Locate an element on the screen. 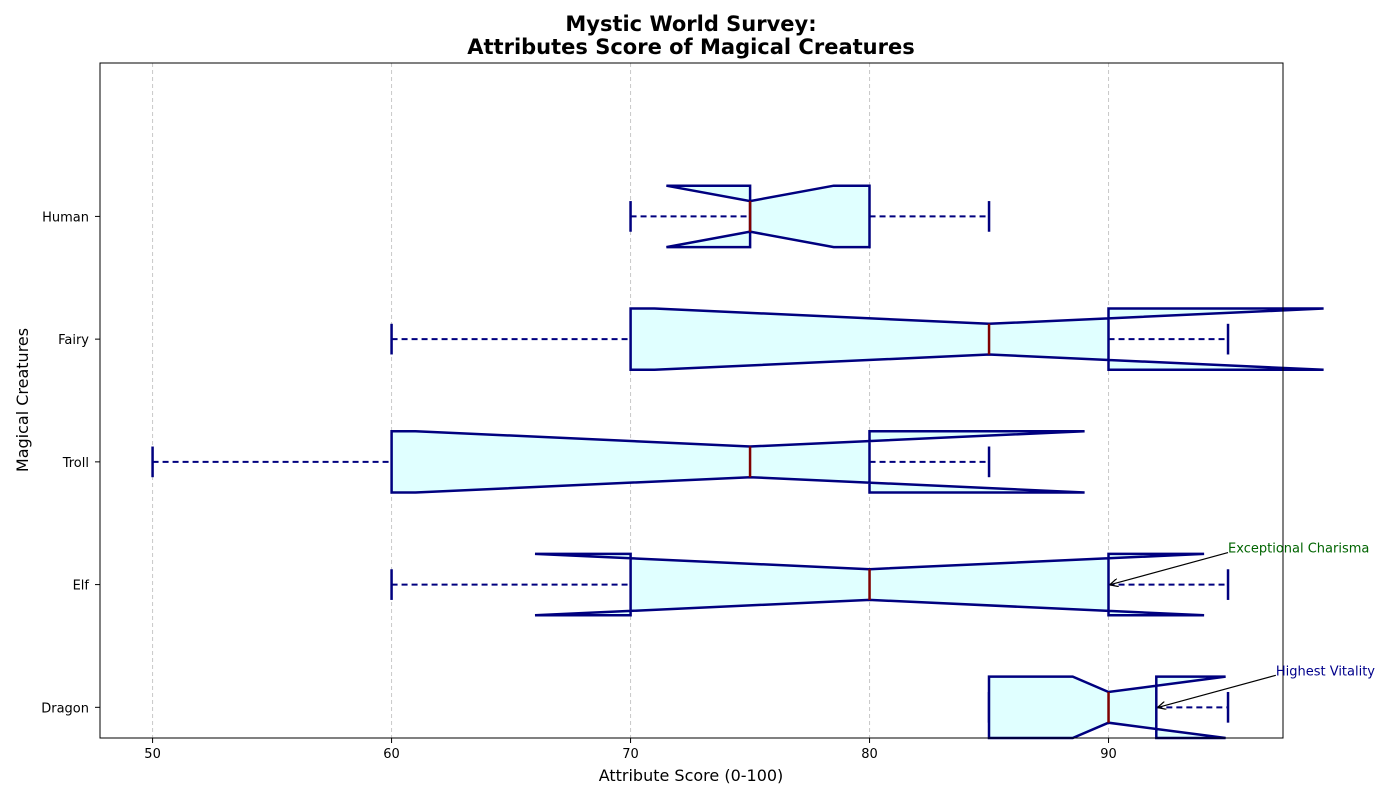 This screenshot has height=805, width=1400. notched-box-troll is located at coordinates (737, 461).